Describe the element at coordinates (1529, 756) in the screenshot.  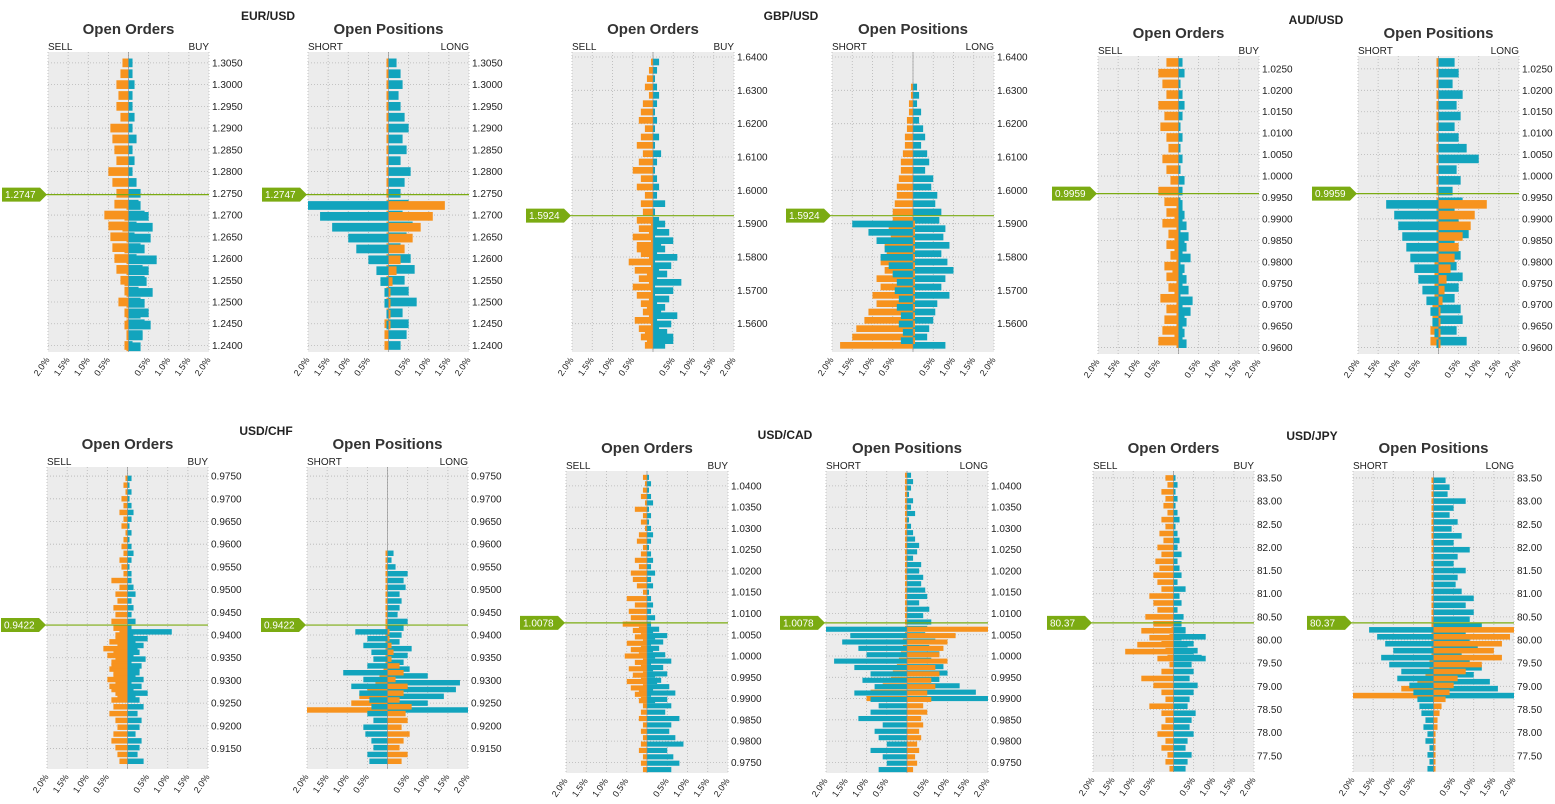
I see `y-tick-label: 77.50` at that location.